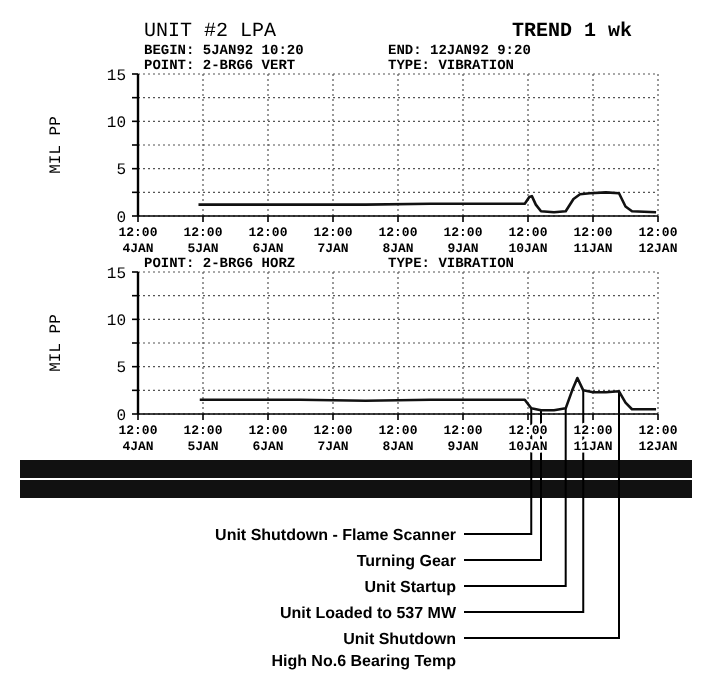 Image resolution: width=712 pixels, height=700 pixels. I want to click on annotation: Unit Startup, so click(410, 587).